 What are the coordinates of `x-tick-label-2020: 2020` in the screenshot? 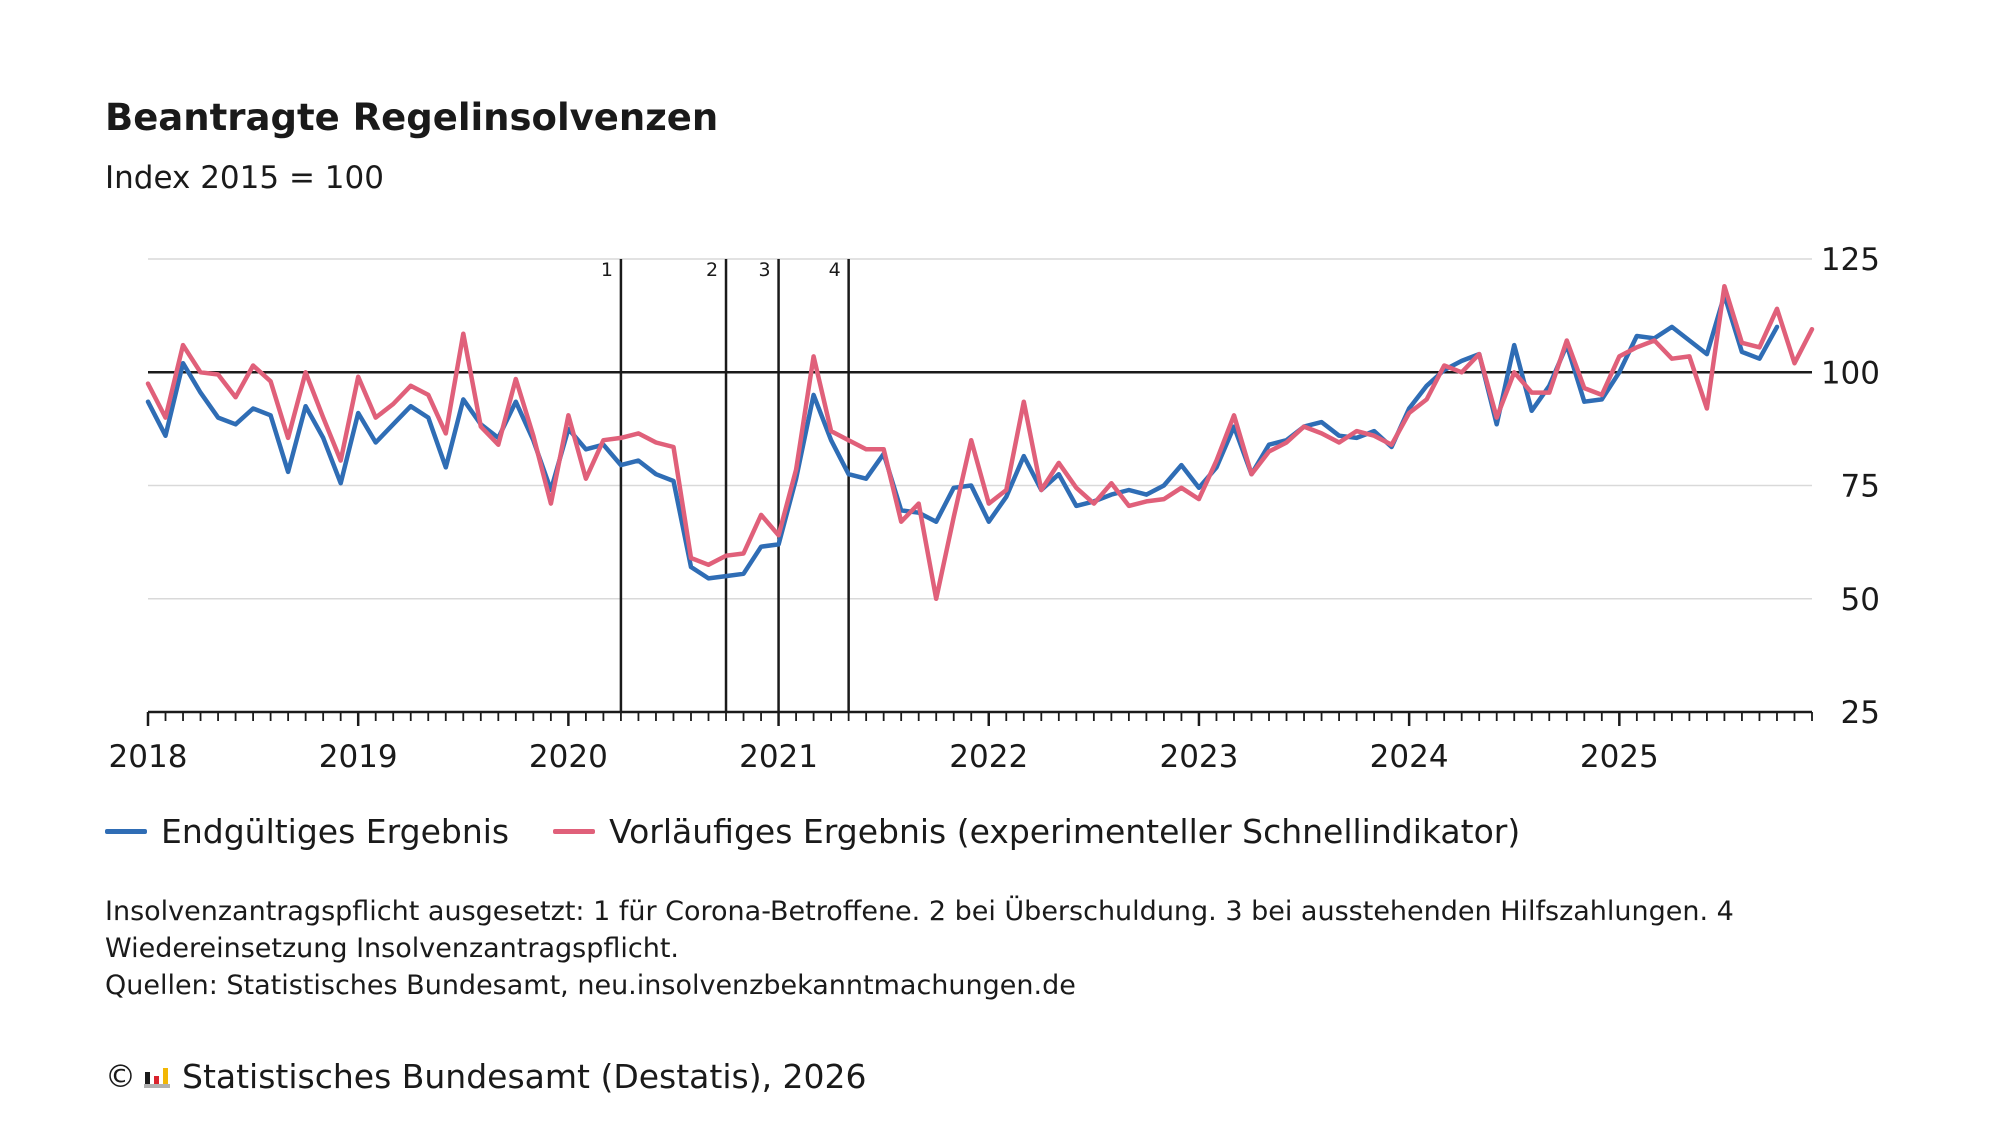 It's located at (568, 757).